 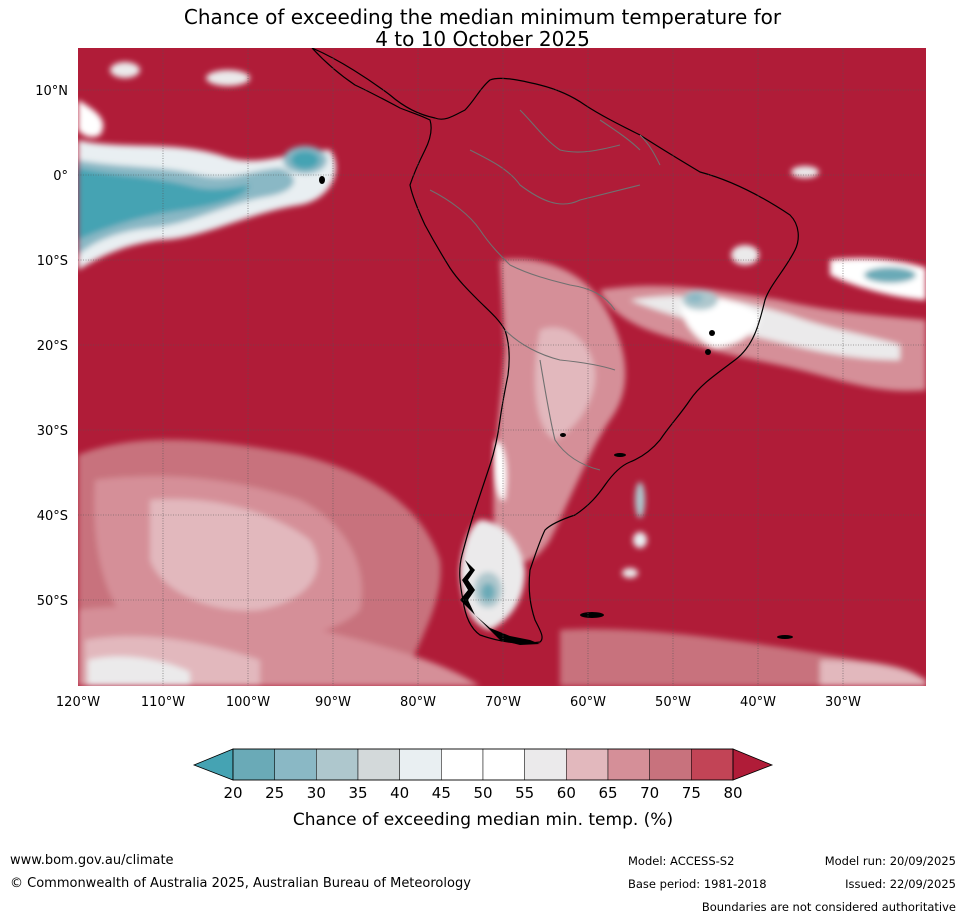 What do you see at coordinates (274, 793) in the screenshot?
I see `colorbar-tick-25: 25` at bounding box center [274, 793].